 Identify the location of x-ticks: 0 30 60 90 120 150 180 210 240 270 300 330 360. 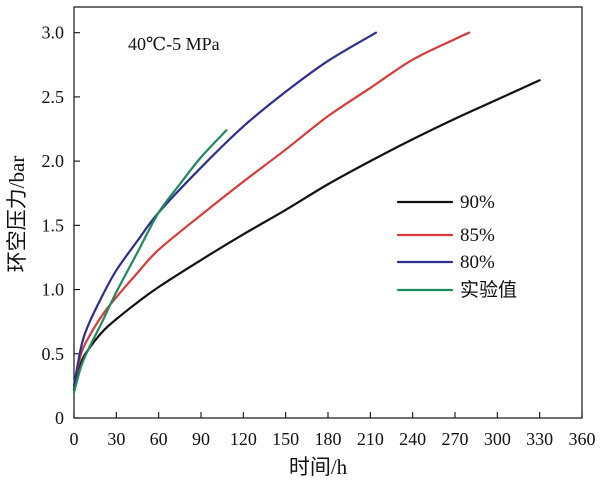
(333, 430).